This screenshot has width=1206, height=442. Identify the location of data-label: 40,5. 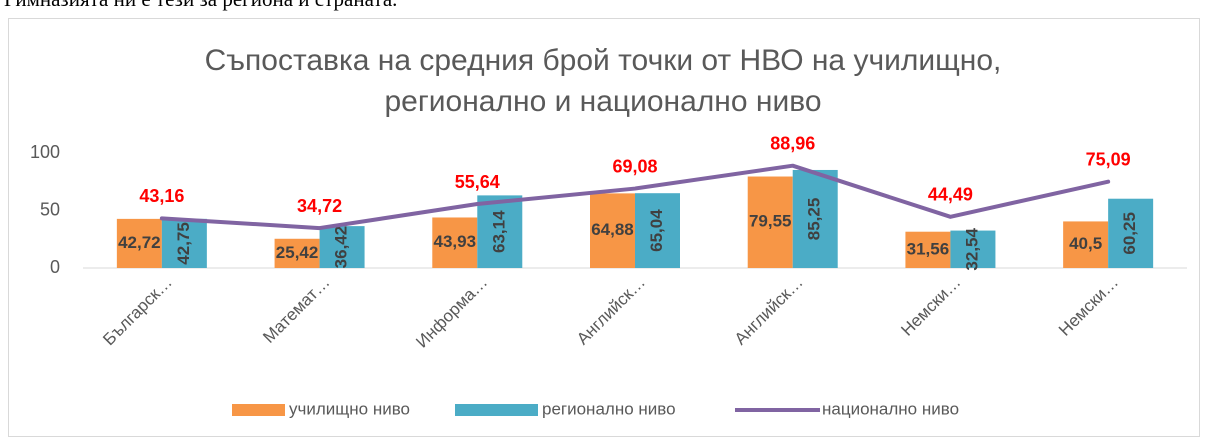
(1085, 243).